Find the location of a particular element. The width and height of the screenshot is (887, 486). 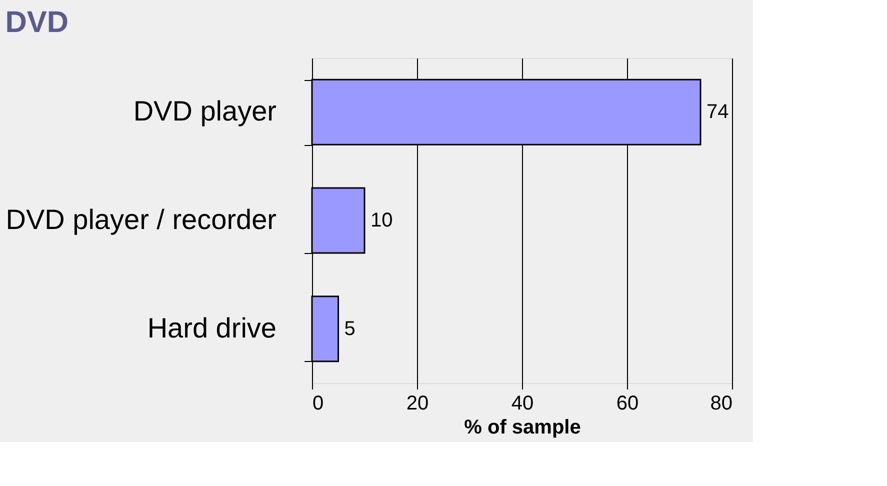

data-label: 5 is located at coordinates (350, 329).